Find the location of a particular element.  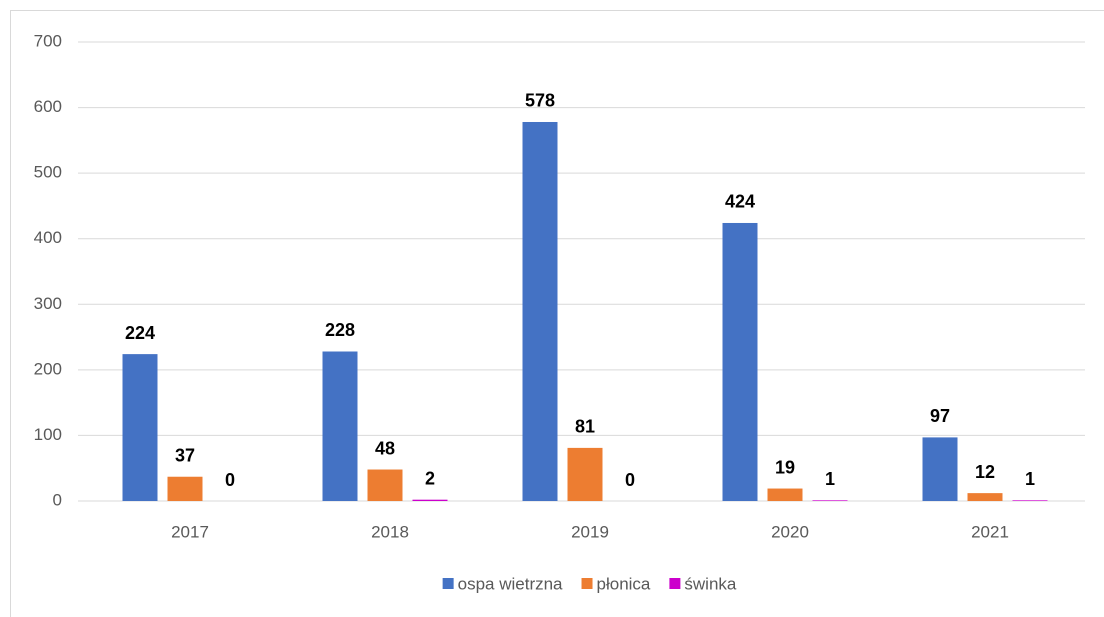

x-tick-label: 2021 is located at coordinates (990, 531).